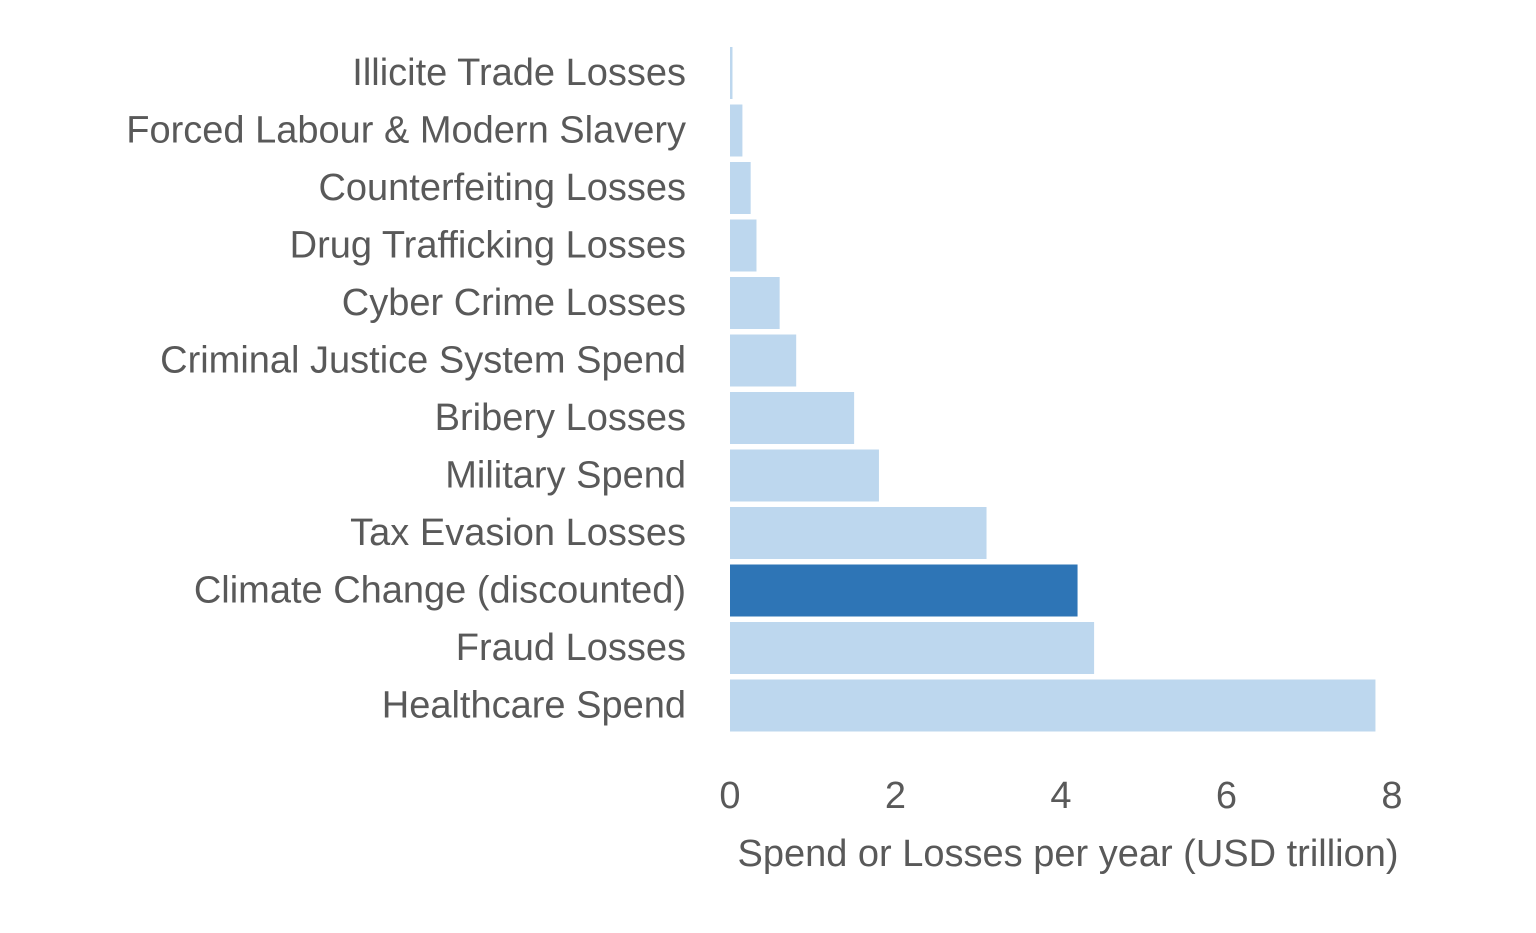 This screenshot has height=933, width=1536. What do you see at coordinates (912, 648) in the screenshot?
I see `bar-fraud-losses` at bounding box center [912, 648].